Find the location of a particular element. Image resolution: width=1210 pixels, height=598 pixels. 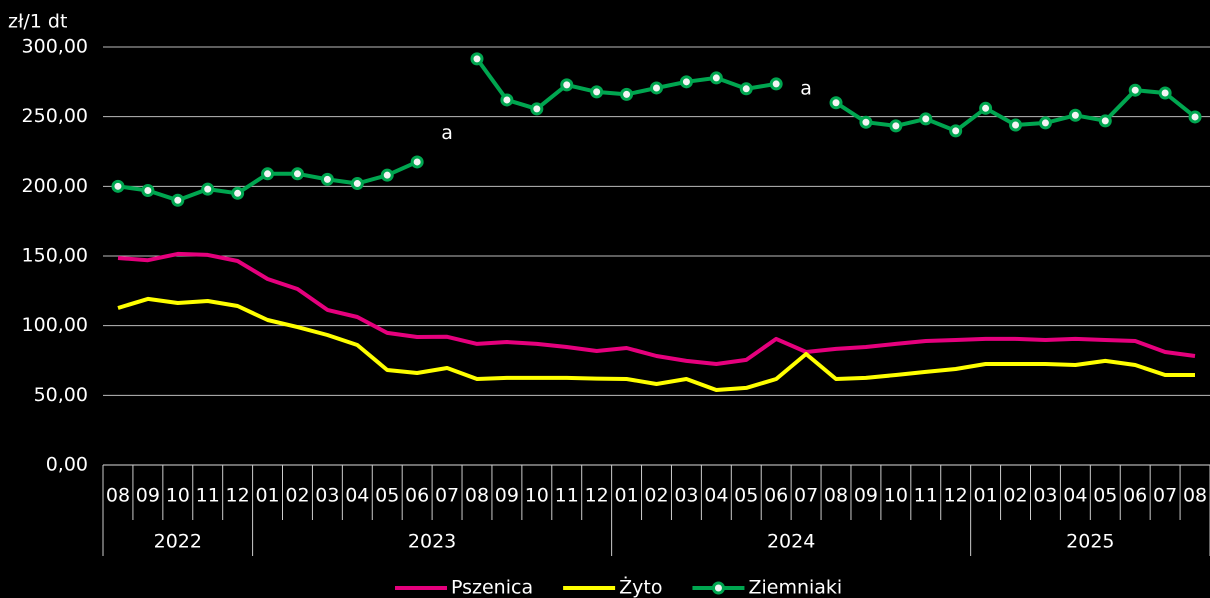

group-label: 2022 is located at coordinates (178, 542).